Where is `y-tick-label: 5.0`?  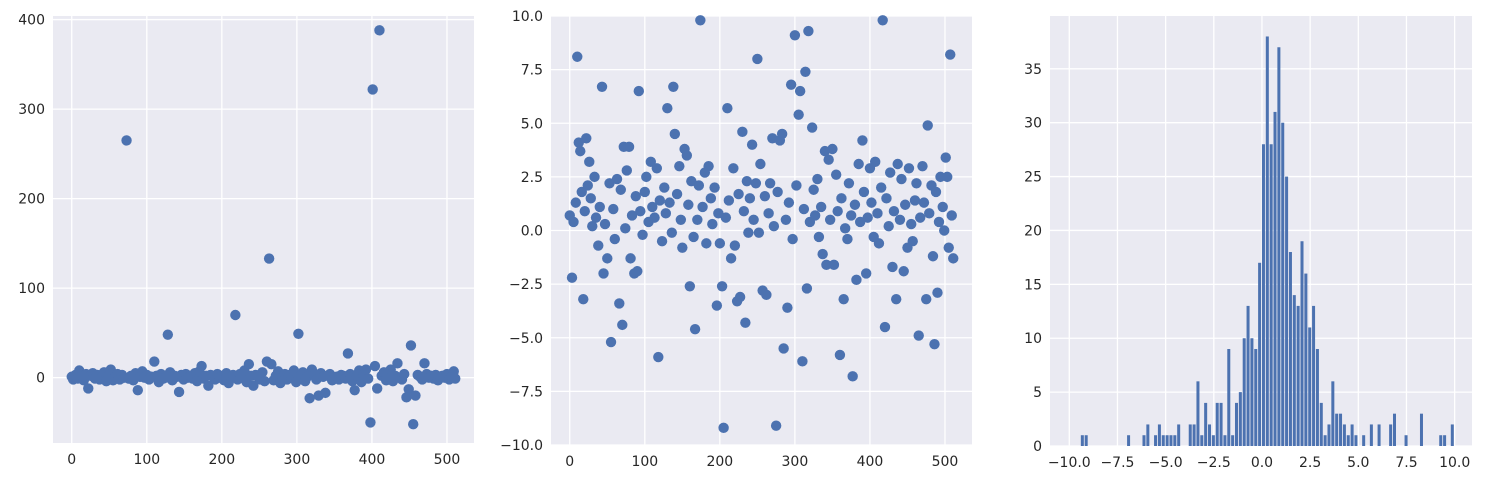
y-tick-label: 5.0 is located at coordinates (532, 124).